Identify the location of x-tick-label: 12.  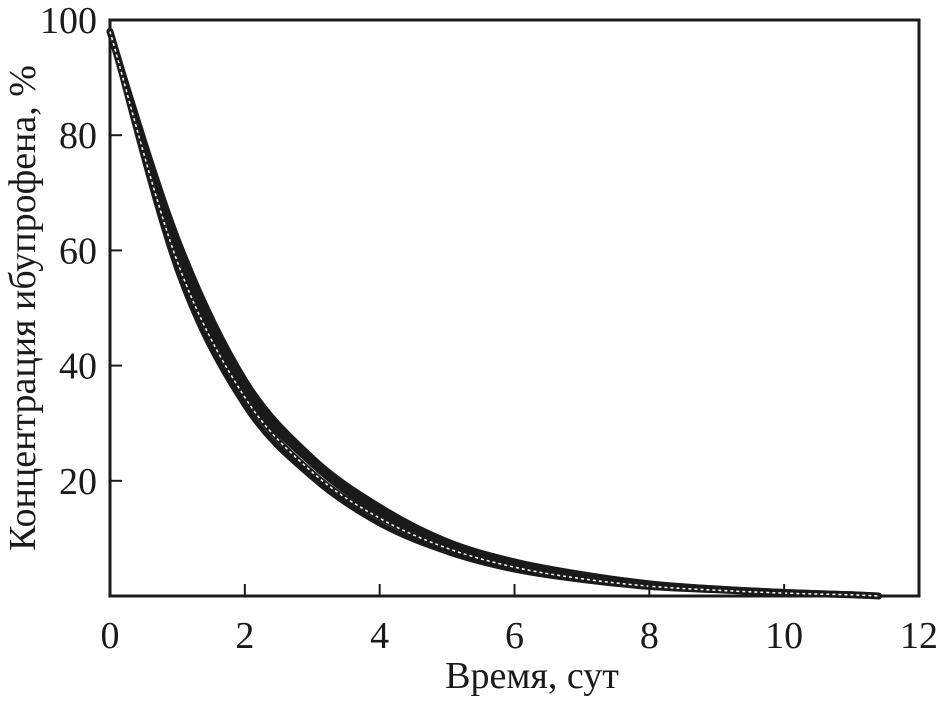
(919, 636).